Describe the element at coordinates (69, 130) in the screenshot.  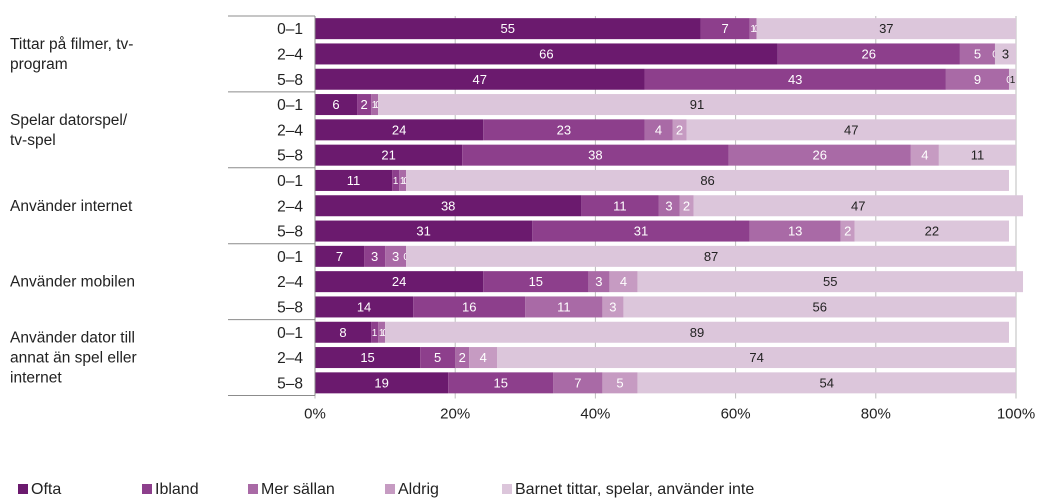
I see `group-label: Spelar datorspel/tv-spel` at that location.